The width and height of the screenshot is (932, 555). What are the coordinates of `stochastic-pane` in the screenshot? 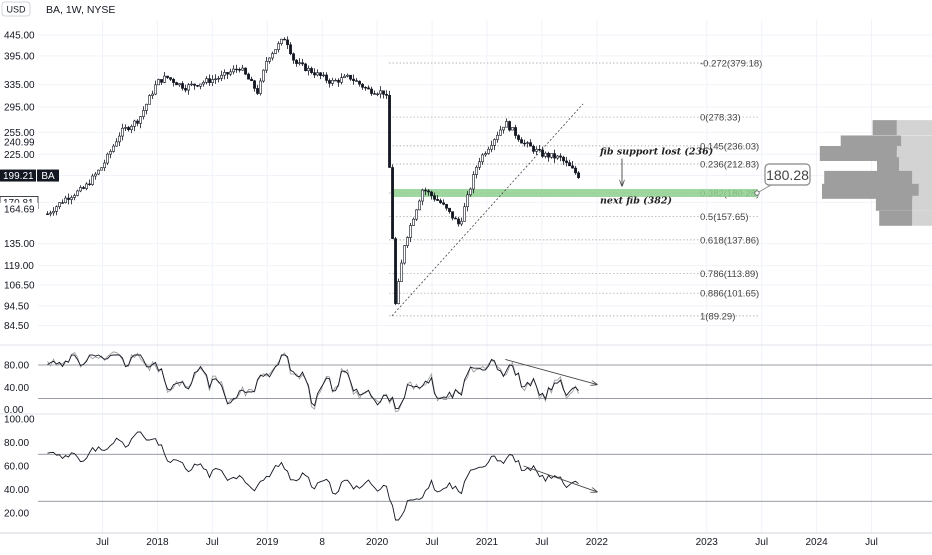 It's located at (485, 382).